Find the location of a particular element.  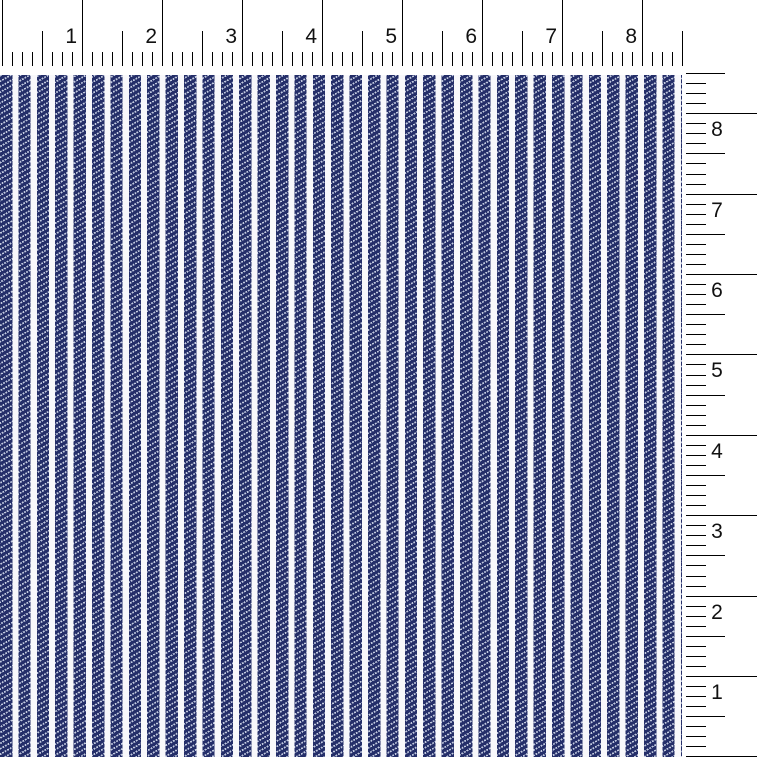

right-ruler-number: 8 is located at coordinates (717, 129).